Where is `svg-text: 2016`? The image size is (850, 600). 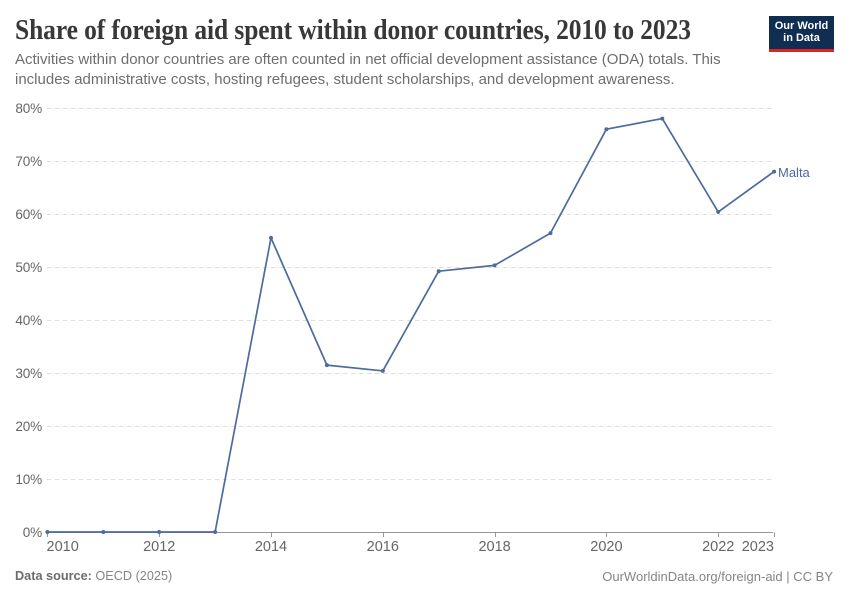
svg-text: 2016 is located at coordinates (383, 547).